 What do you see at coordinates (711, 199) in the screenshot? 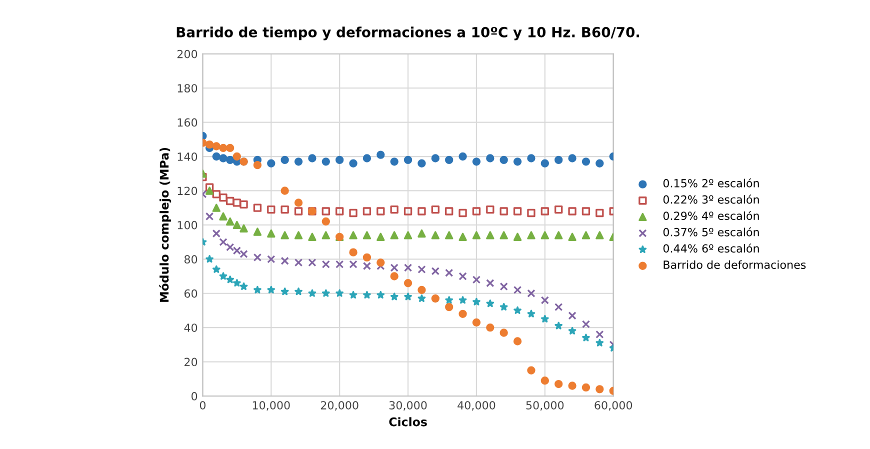
I see `legend-label: 0.22% 3º escalón` at bounding box center [711, 199].